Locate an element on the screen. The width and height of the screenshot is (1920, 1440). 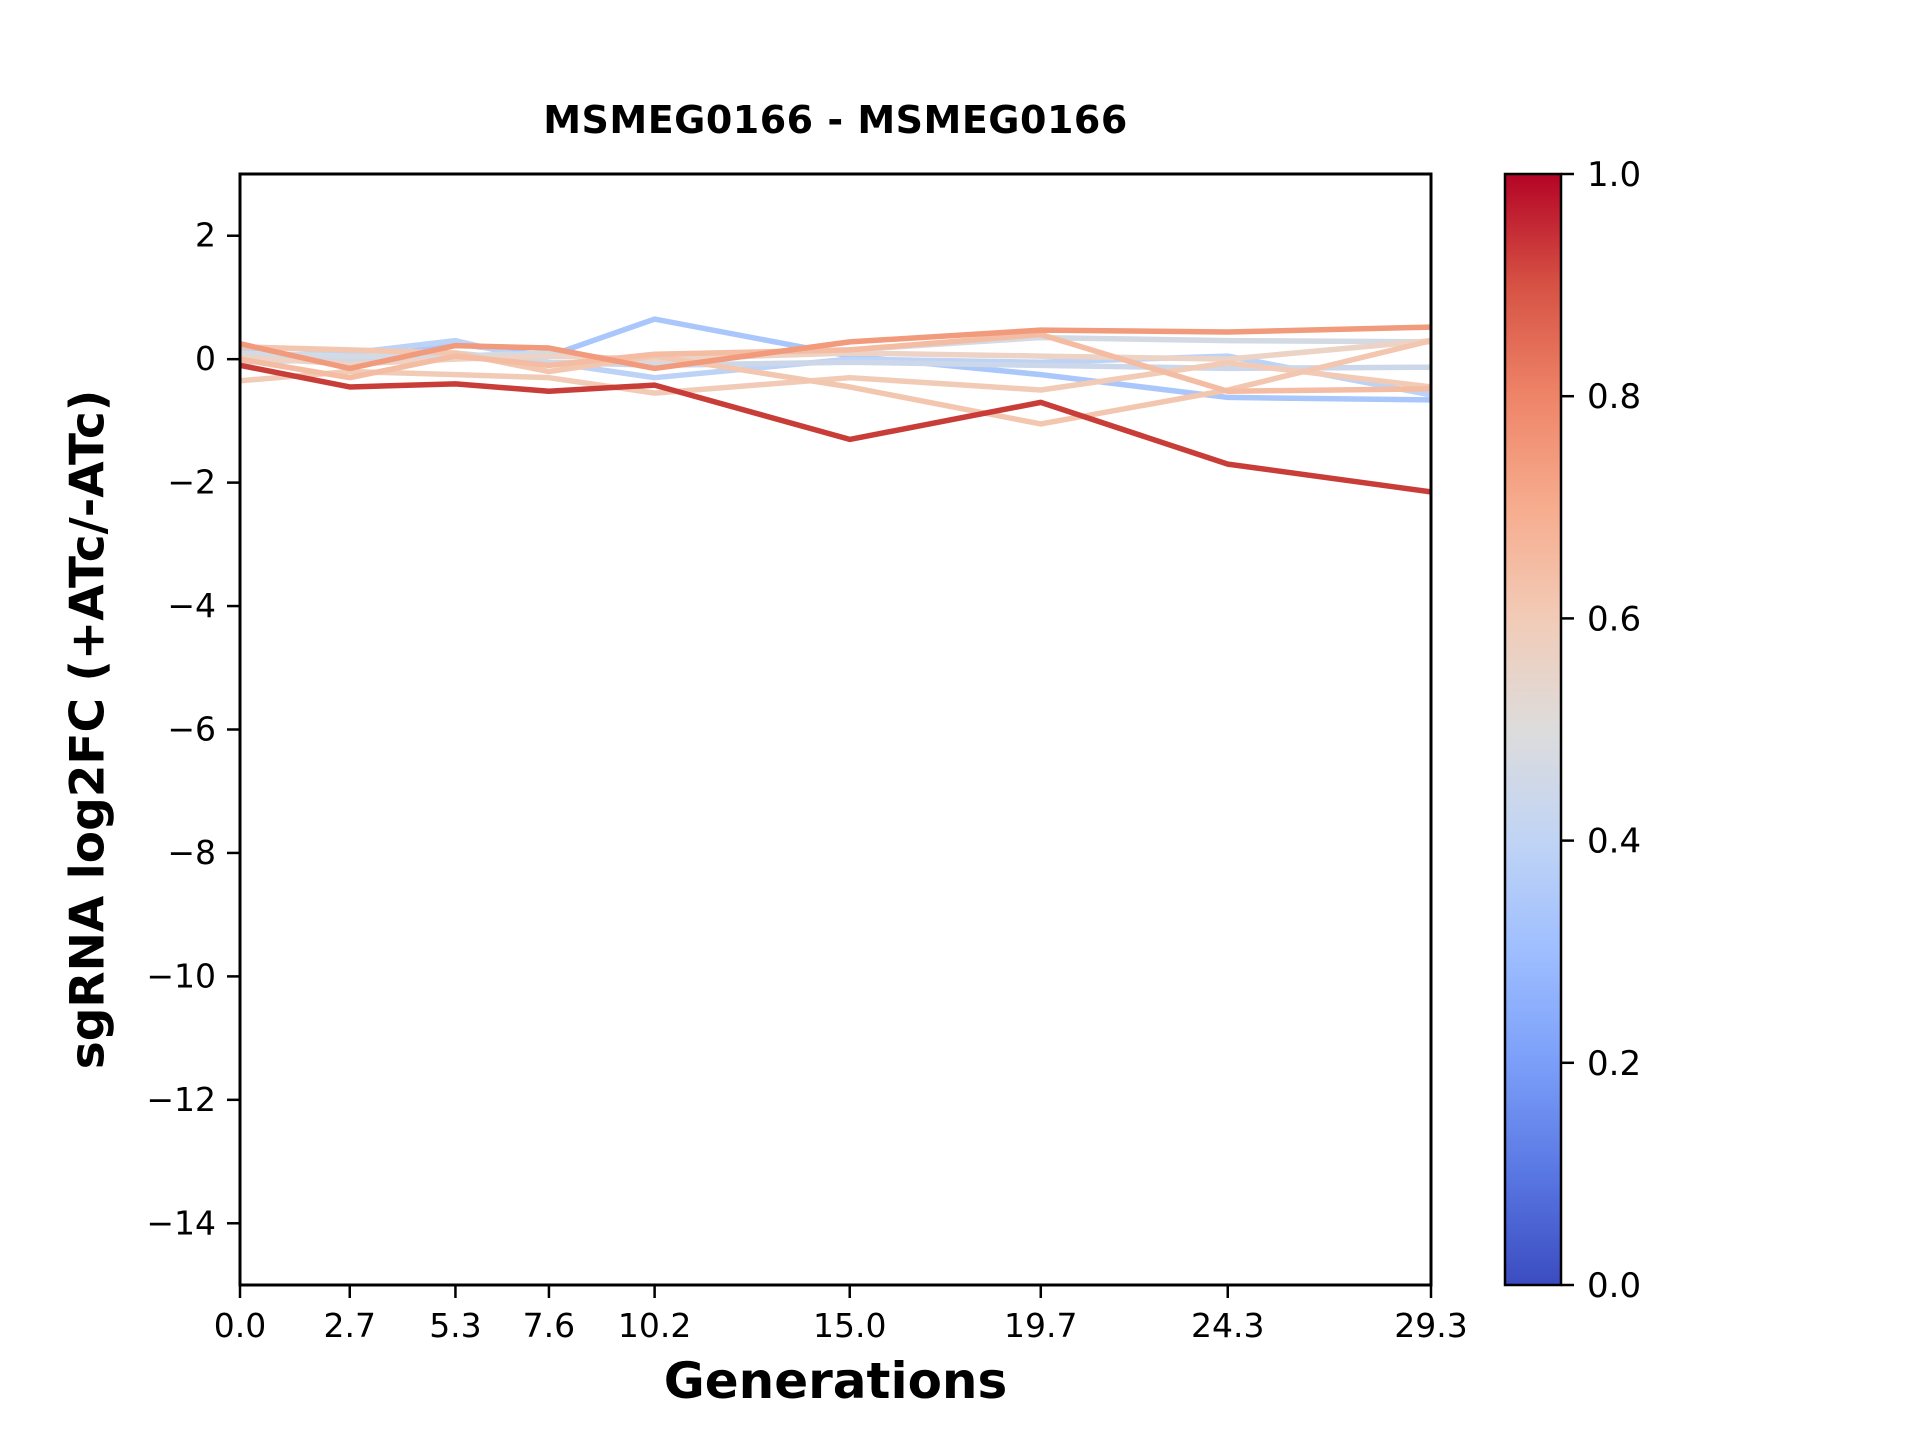
colorbar-tick-label: 0.0 is located at coordinates (1614, 1286).